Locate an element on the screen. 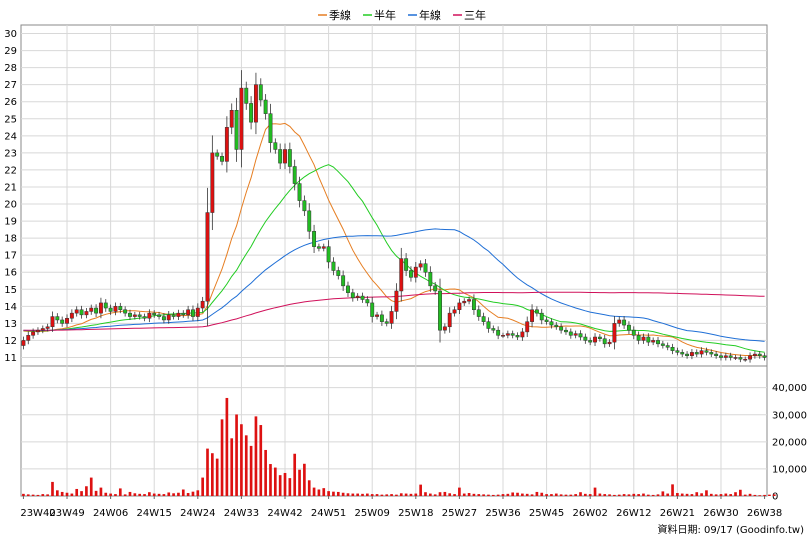 The height and width of the screenshot is (540, 808). x-tick-label: 25W09 is located at coordinates (372, 513).